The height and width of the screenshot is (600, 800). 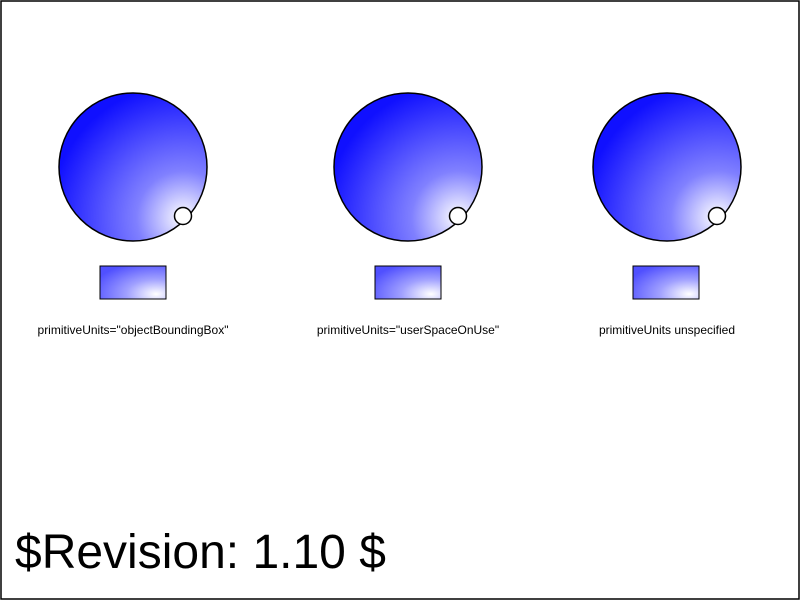 What do you see at coordinates (667, 330) in the screenshot?
I see `panel-caption: primitiveUnits unspecified` at bounding box center [667, 330].